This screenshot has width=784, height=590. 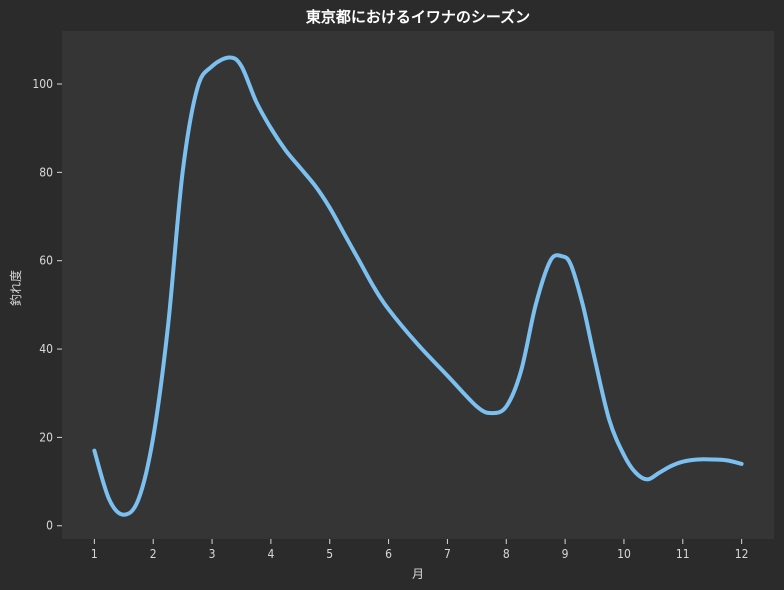 I want to click on x-tick-label: 1, so click(x=94, y=554).